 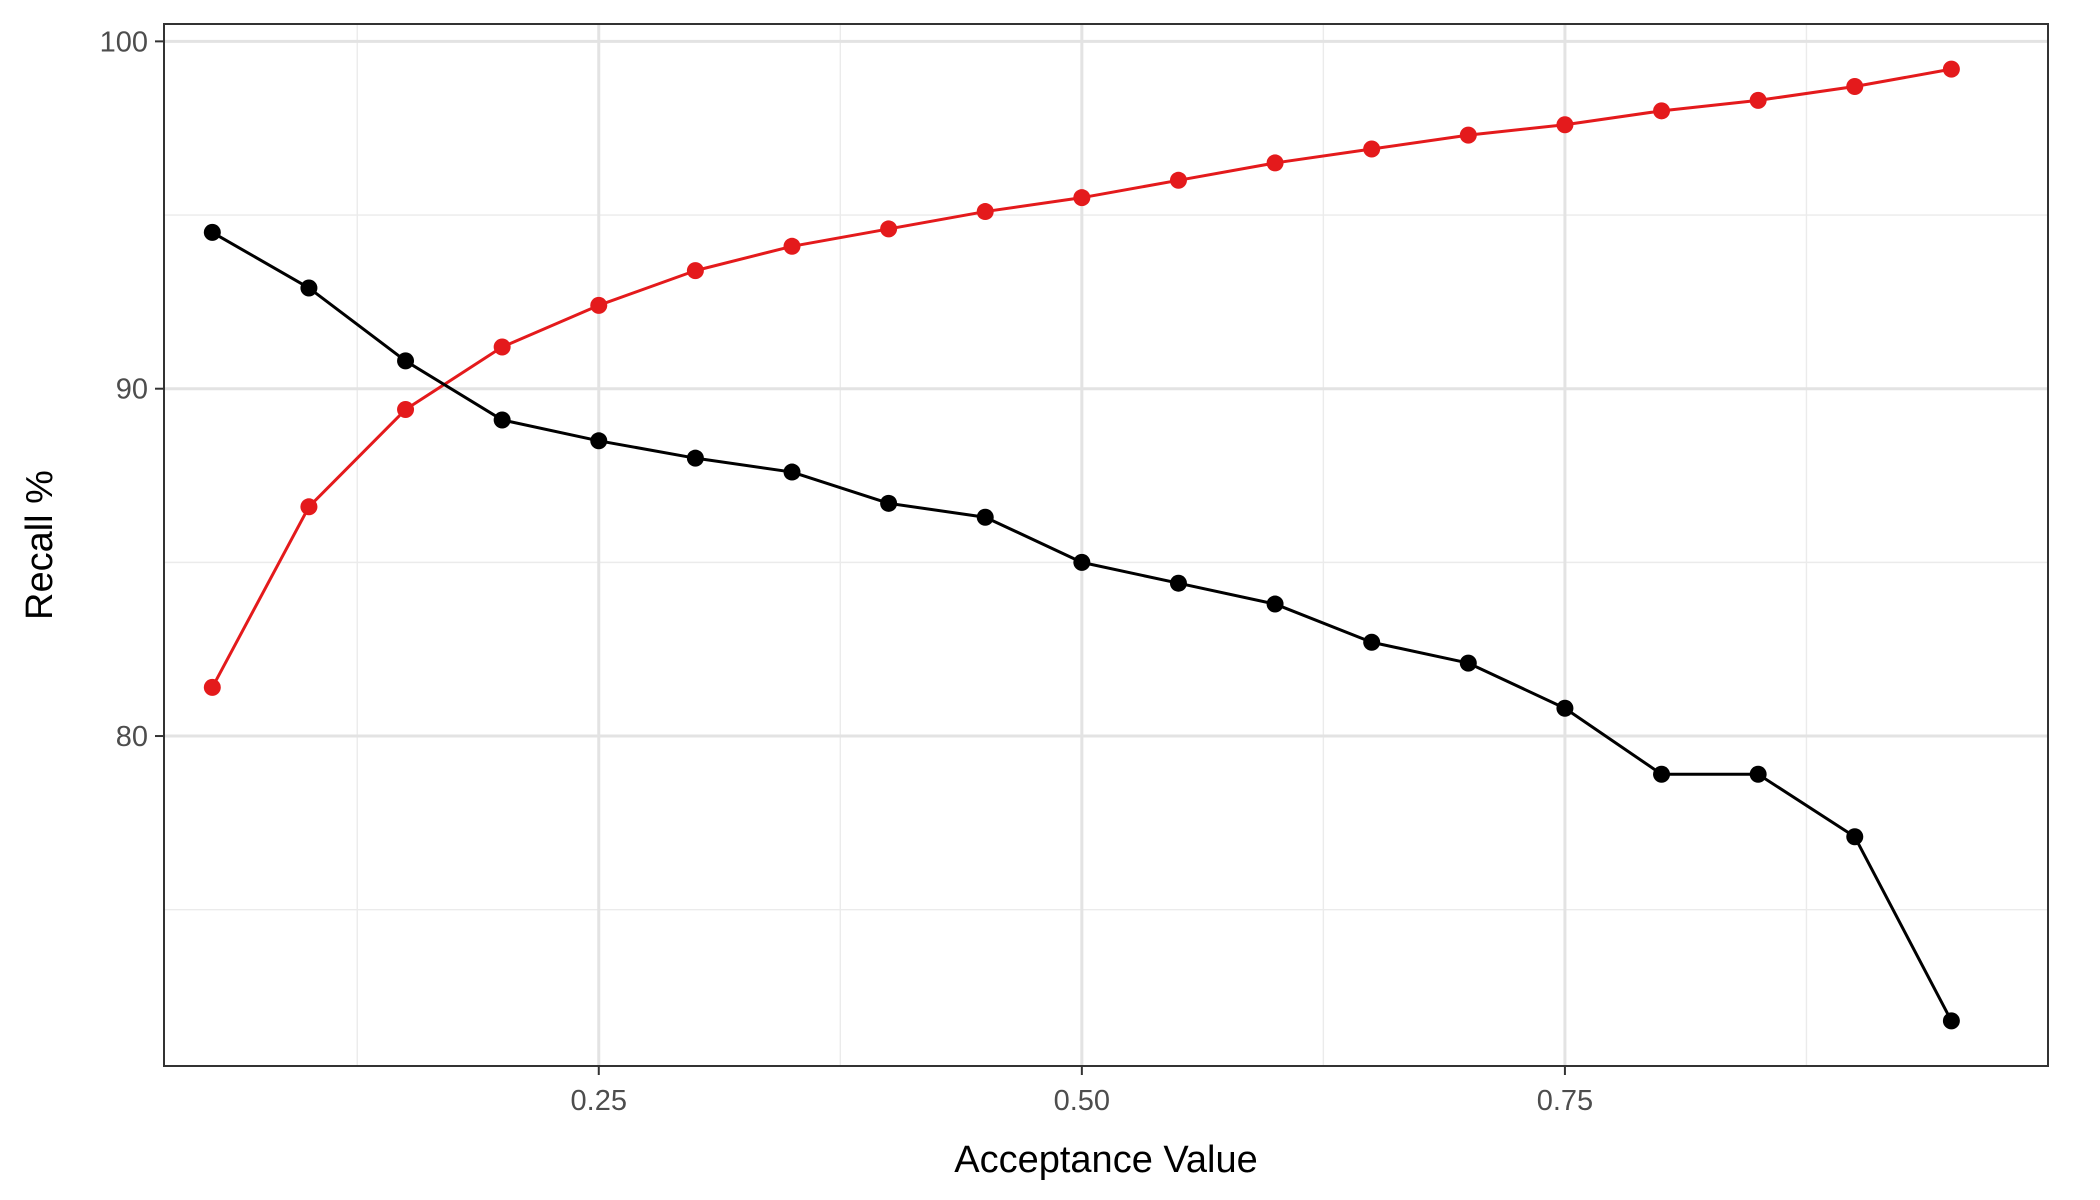 I want to click on y-axis-ticks: 80 90 100, so click(x=132, y=389).